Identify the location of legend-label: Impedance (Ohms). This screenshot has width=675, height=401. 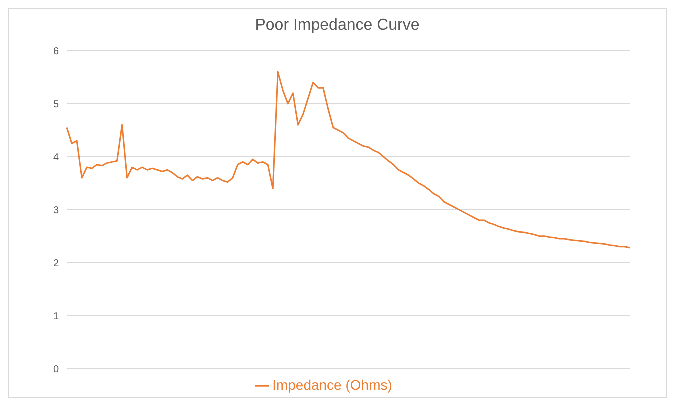
(332, 384).